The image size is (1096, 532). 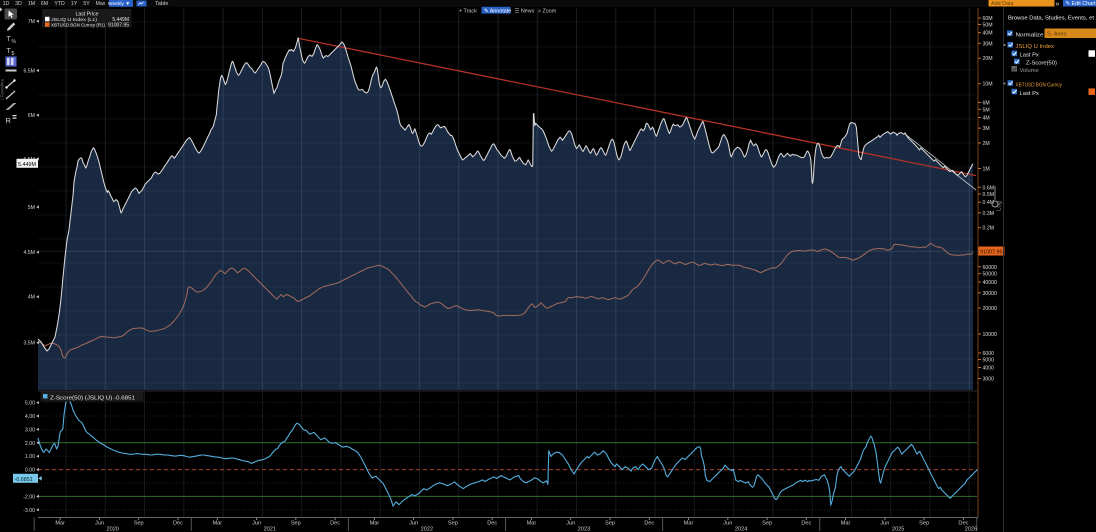 I want to click on svg-text: 0.00, so click(x=30, y=471).